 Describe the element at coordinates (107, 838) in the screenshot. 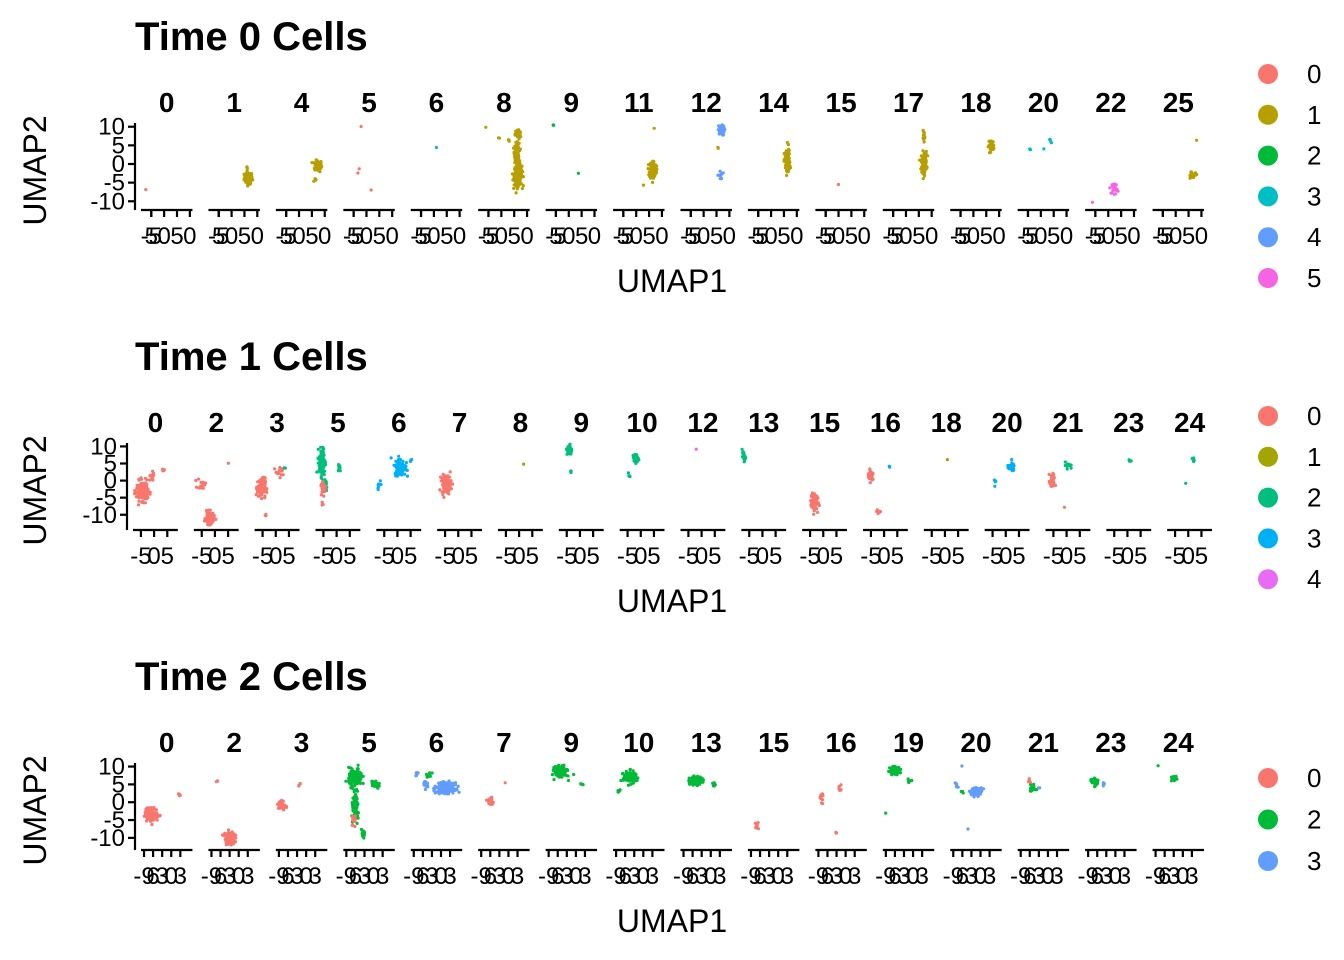

I see `y-tick-label: -10` at that location.